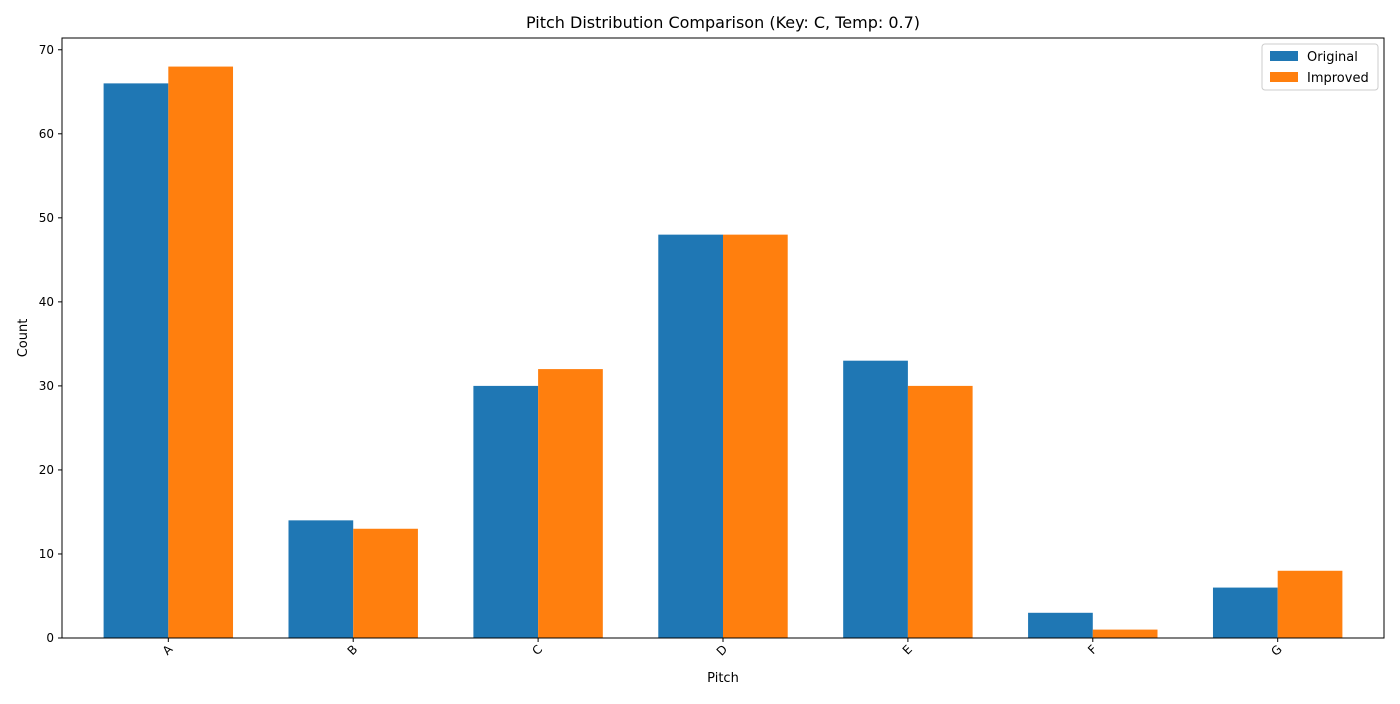 The image size is (1400, 704). I want to click on bar-original-e, so click(875, 499).